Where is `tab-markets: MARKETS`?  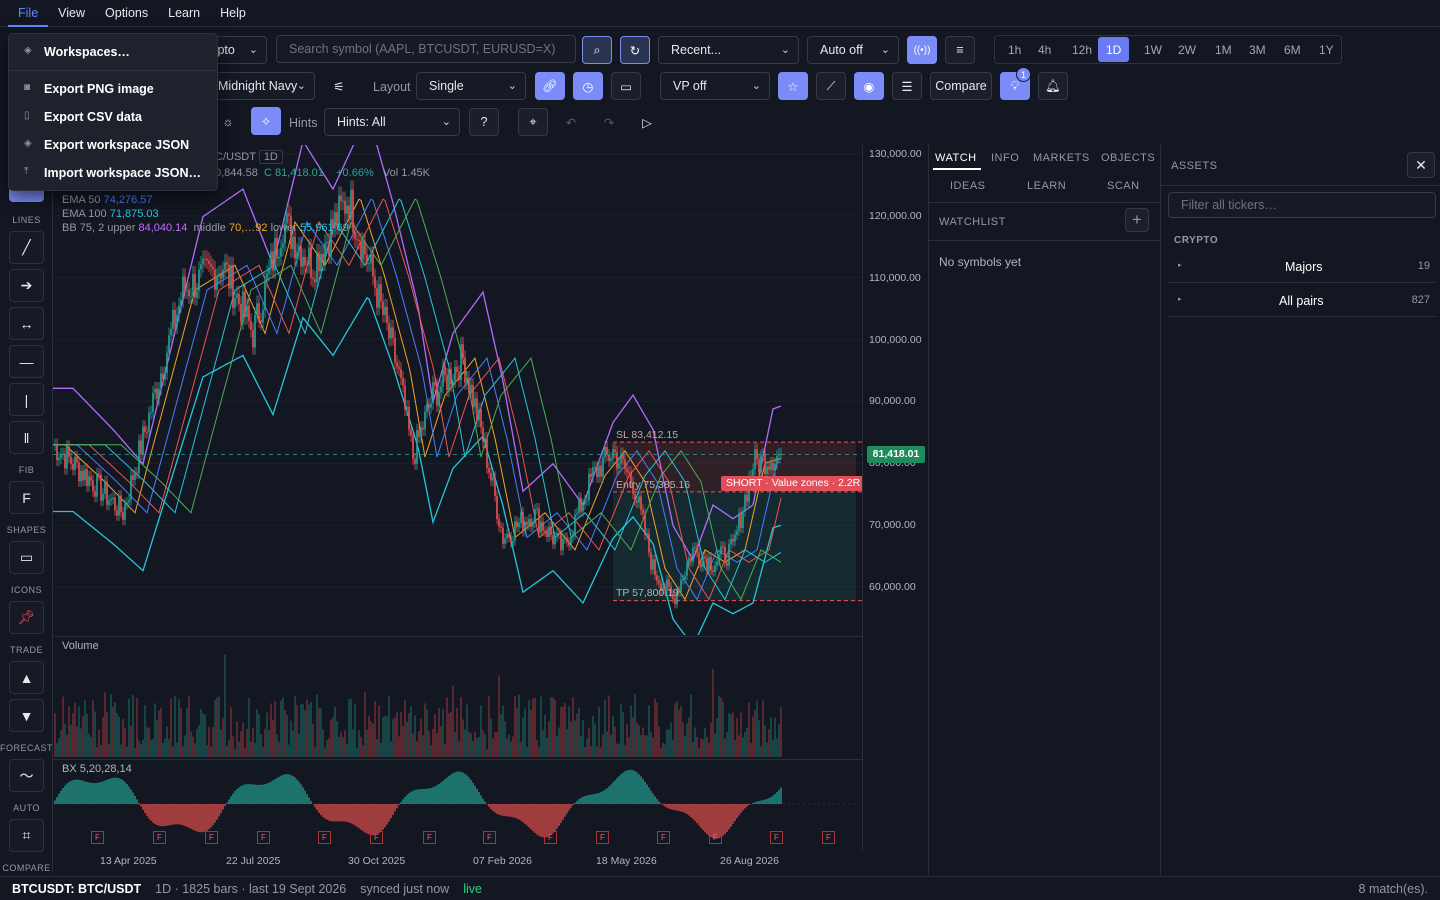
tab-markets: MARKETS is located at coordinates (1061, 158).